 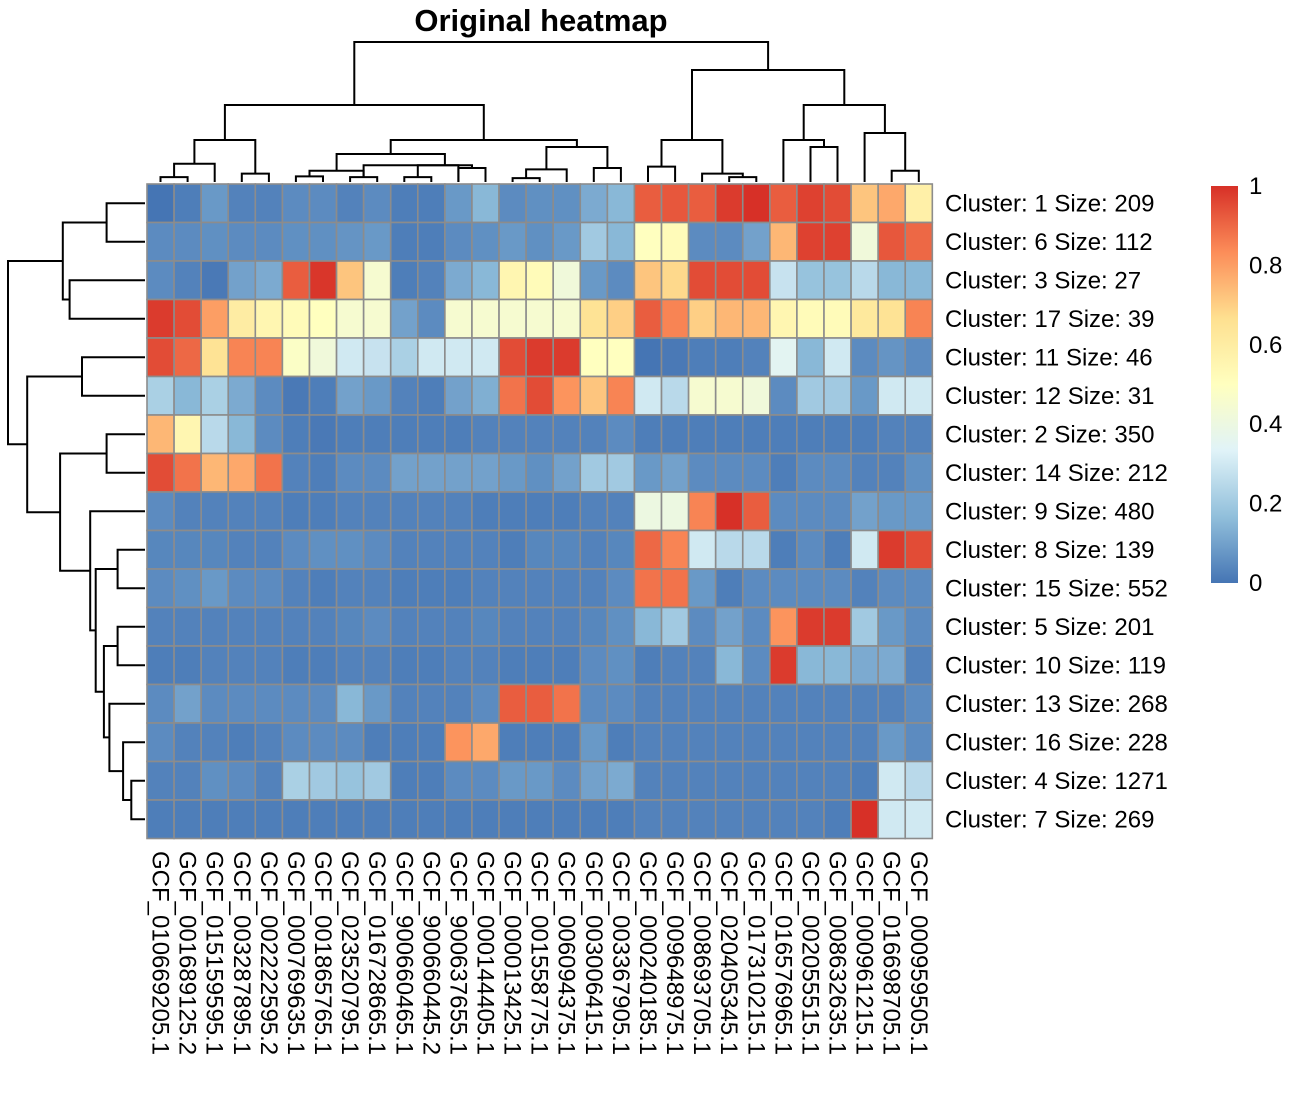 I want to click on column-label: GCF_008632635.1, so click(x=837, y=953).